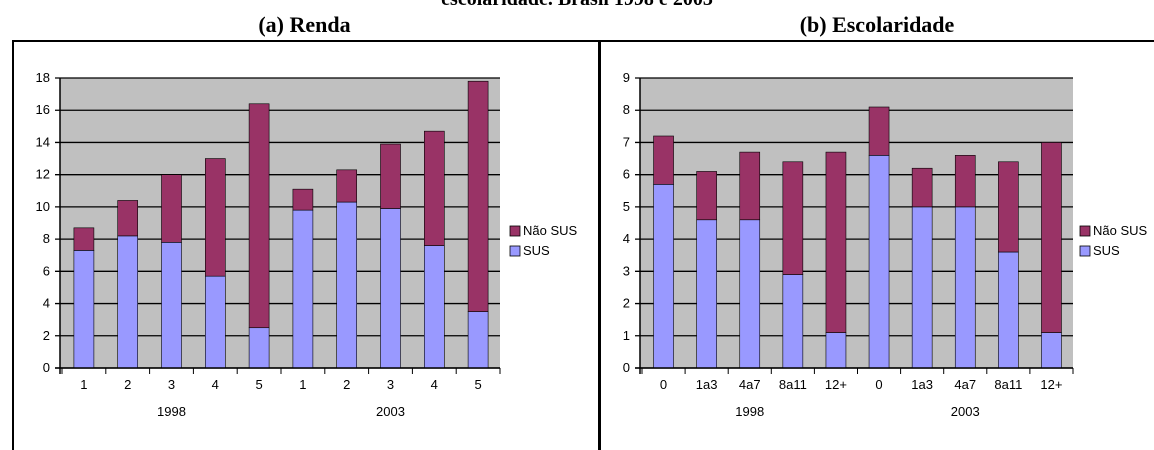 This screenshot has height=450, width=1154. Describe the element at coordinates (550, 230) in the screenshot. I see `legend-label-renda-nao-sus: Não SUS` at that location.